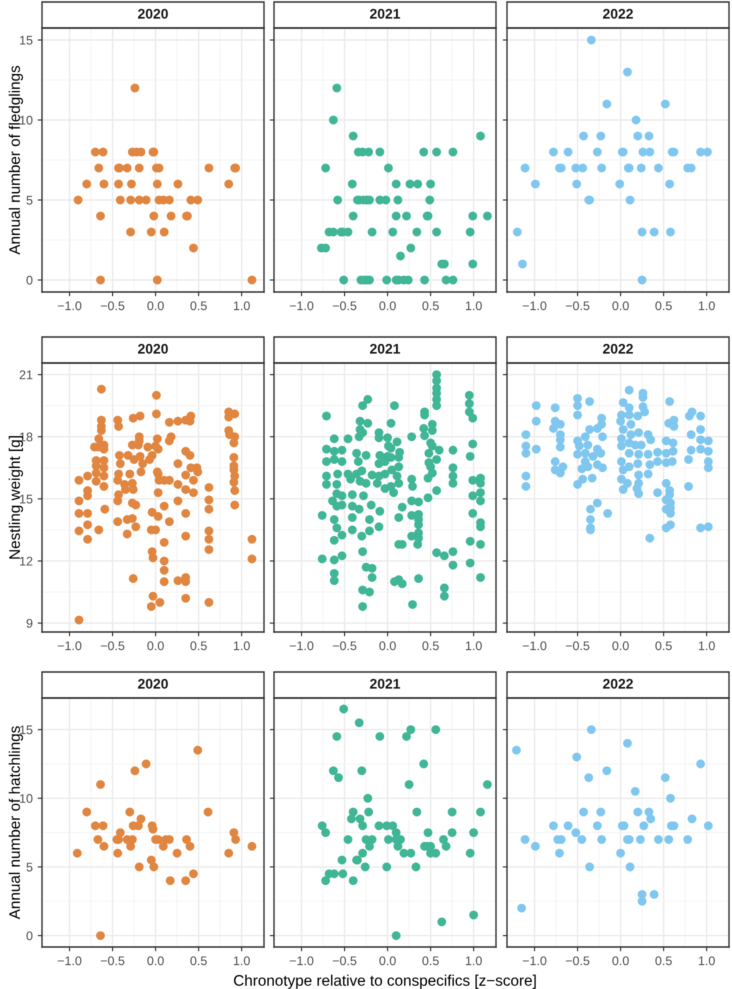  What do you see at coordinates (385, 981) in the screenshot?
I see `x-axis-title: Chronotype relative to conspecifics [z−score]` at bounding box center [385, 981].